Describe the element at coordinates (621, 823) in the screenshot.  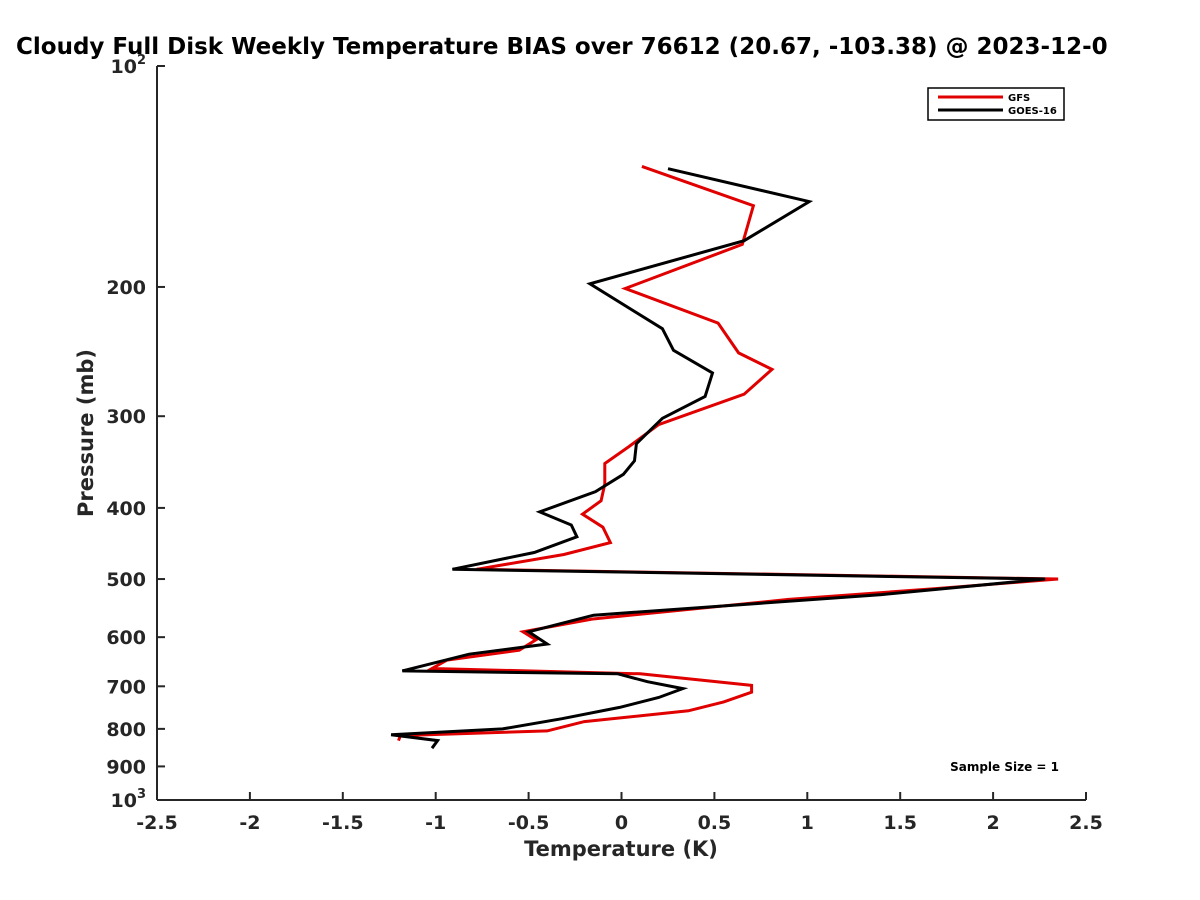
I see `x-tick-label: 0` at that location.